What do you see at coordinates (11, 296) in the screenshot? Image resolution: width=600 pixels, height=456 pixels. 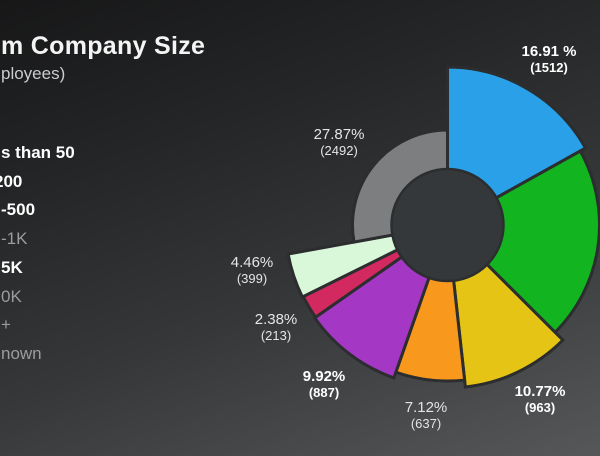 I see `legend-item-5: 0K` at bounding box center [11, 296].